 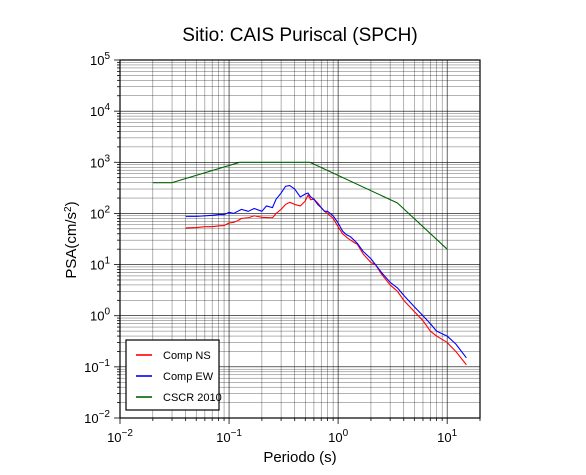 I want to click on legend: Comp NS Comp EW CSCR 2010, so click(x=173, y=375).